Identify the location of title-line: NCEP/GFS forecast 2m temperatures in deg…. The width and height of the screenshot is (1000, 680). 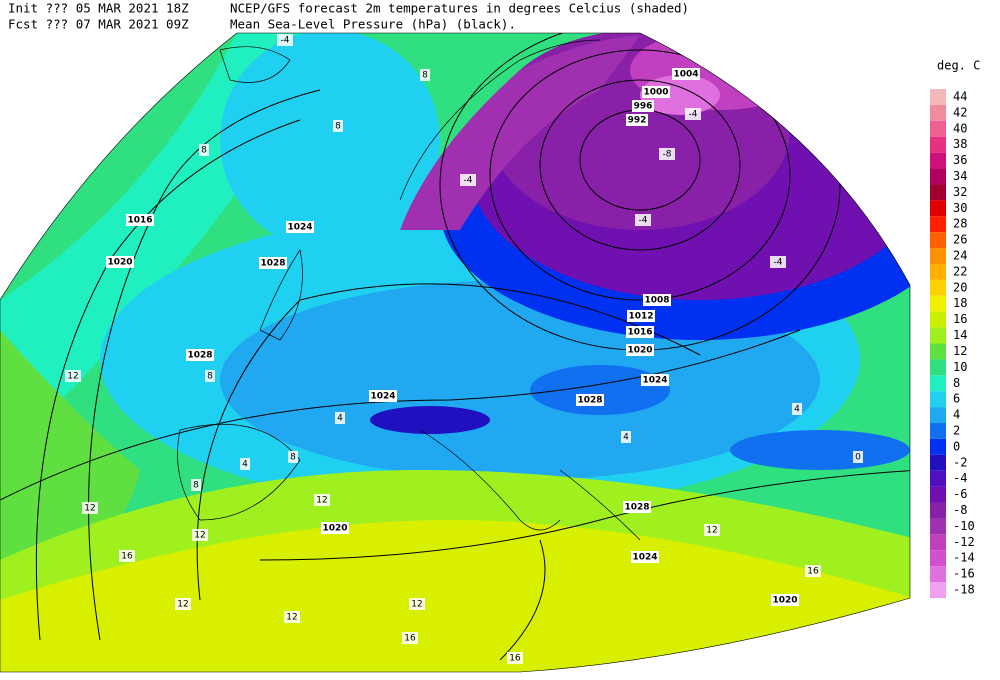
(459, 8).